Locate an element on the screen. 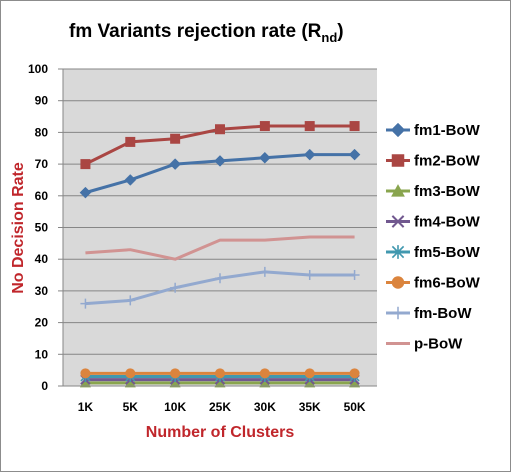 Image resolution: width=511 pixels, height=472 pixels. legend-item: fm1-BoW is located at coordinates (433, 130).